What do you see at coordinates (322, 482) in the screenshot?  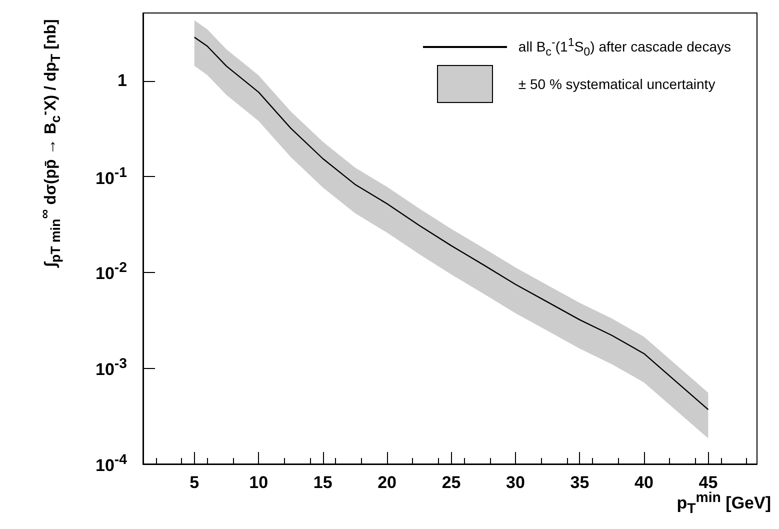 I see `x-tick-label: 15` at bounding box center [322, 482].